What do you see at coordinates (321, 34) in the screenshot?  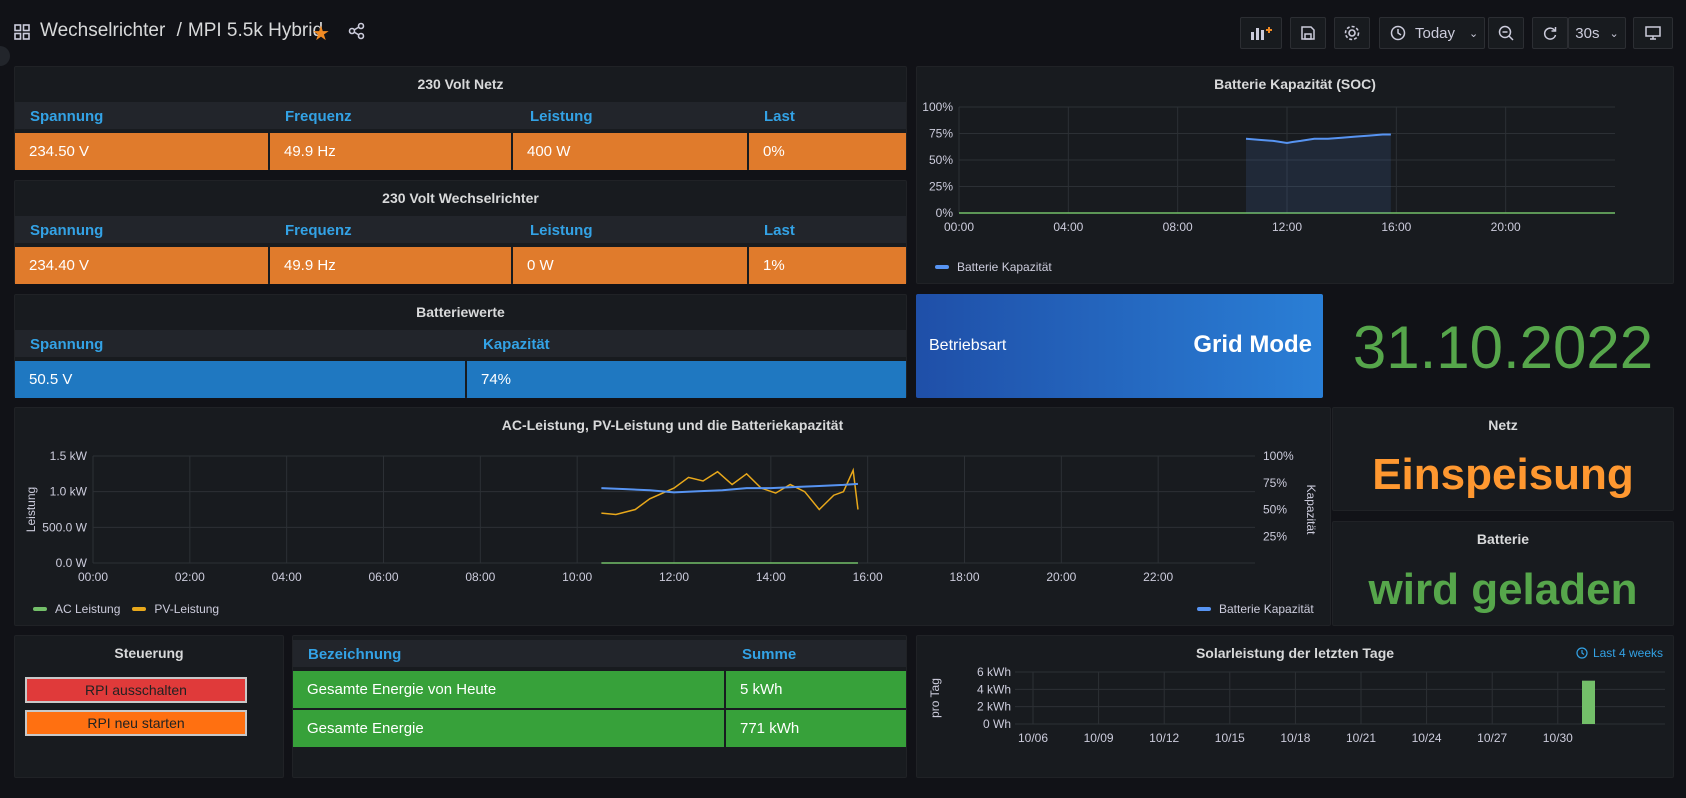 I see `star-icon: ★` at bounding box center [321, 34].